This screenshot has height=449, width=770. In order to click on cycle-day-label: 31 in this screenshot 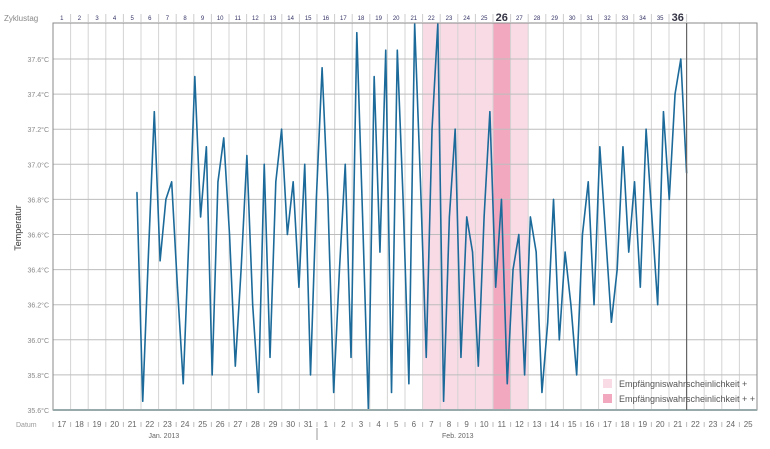, I will do `click(589, 19)`.